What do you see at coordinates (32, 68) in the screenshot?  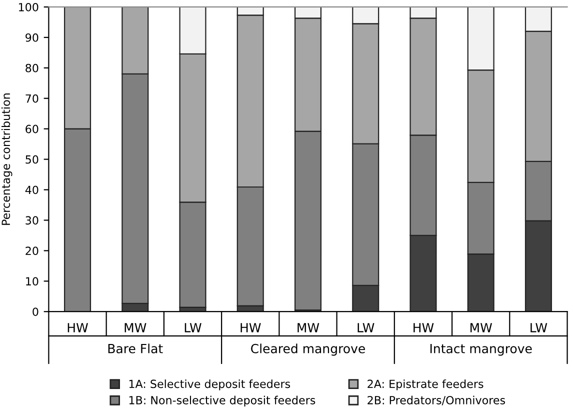 I see `y-tick-label: 80` at bounding box center [32, 68].